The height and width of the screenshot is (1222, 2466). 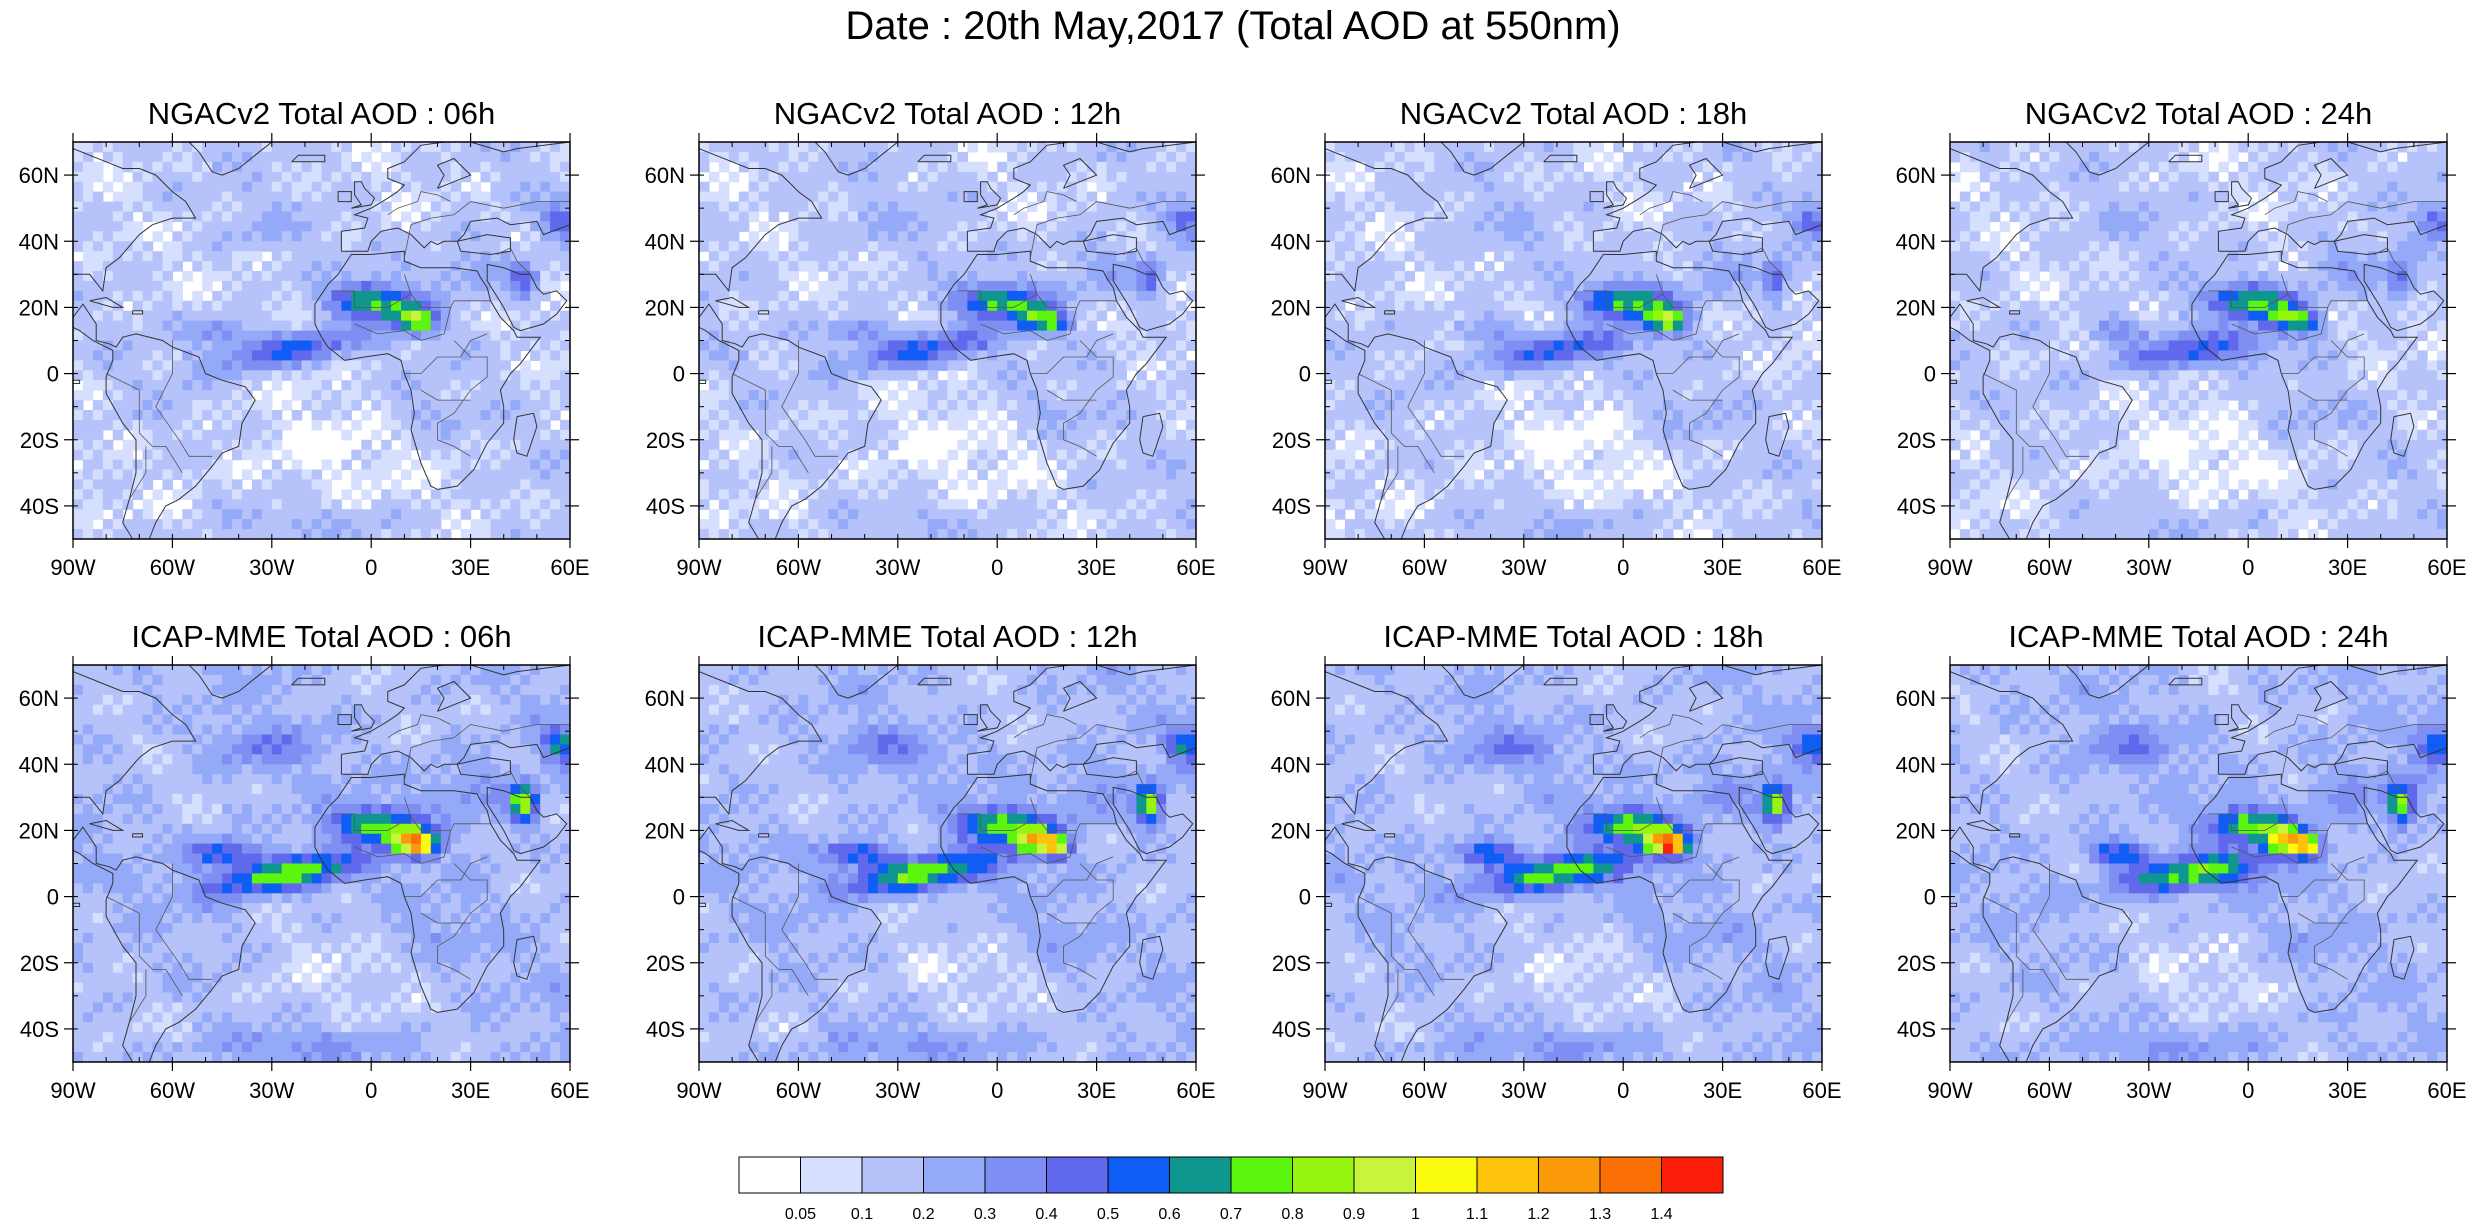 I want to click on colorbar-label: 0.7, so click(x=1231, y=1214).